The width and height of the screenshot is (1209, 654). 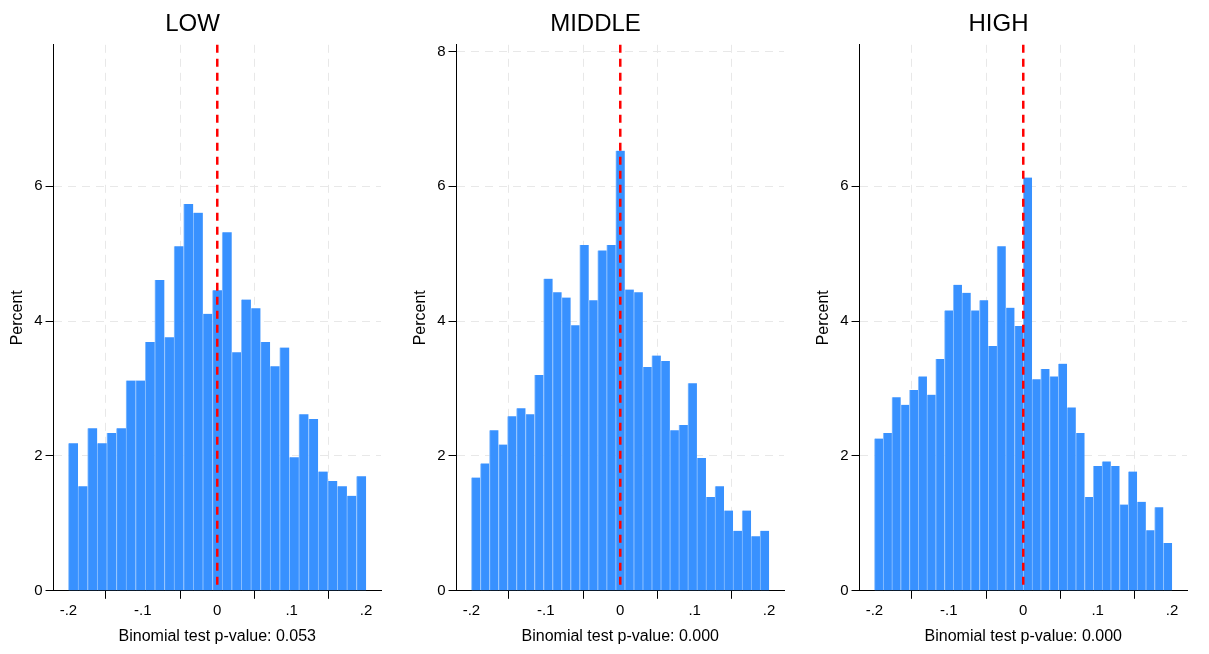 I want to click on x-axis-title: Binomial test p-value: 0.053, so click(x=217, y=635).